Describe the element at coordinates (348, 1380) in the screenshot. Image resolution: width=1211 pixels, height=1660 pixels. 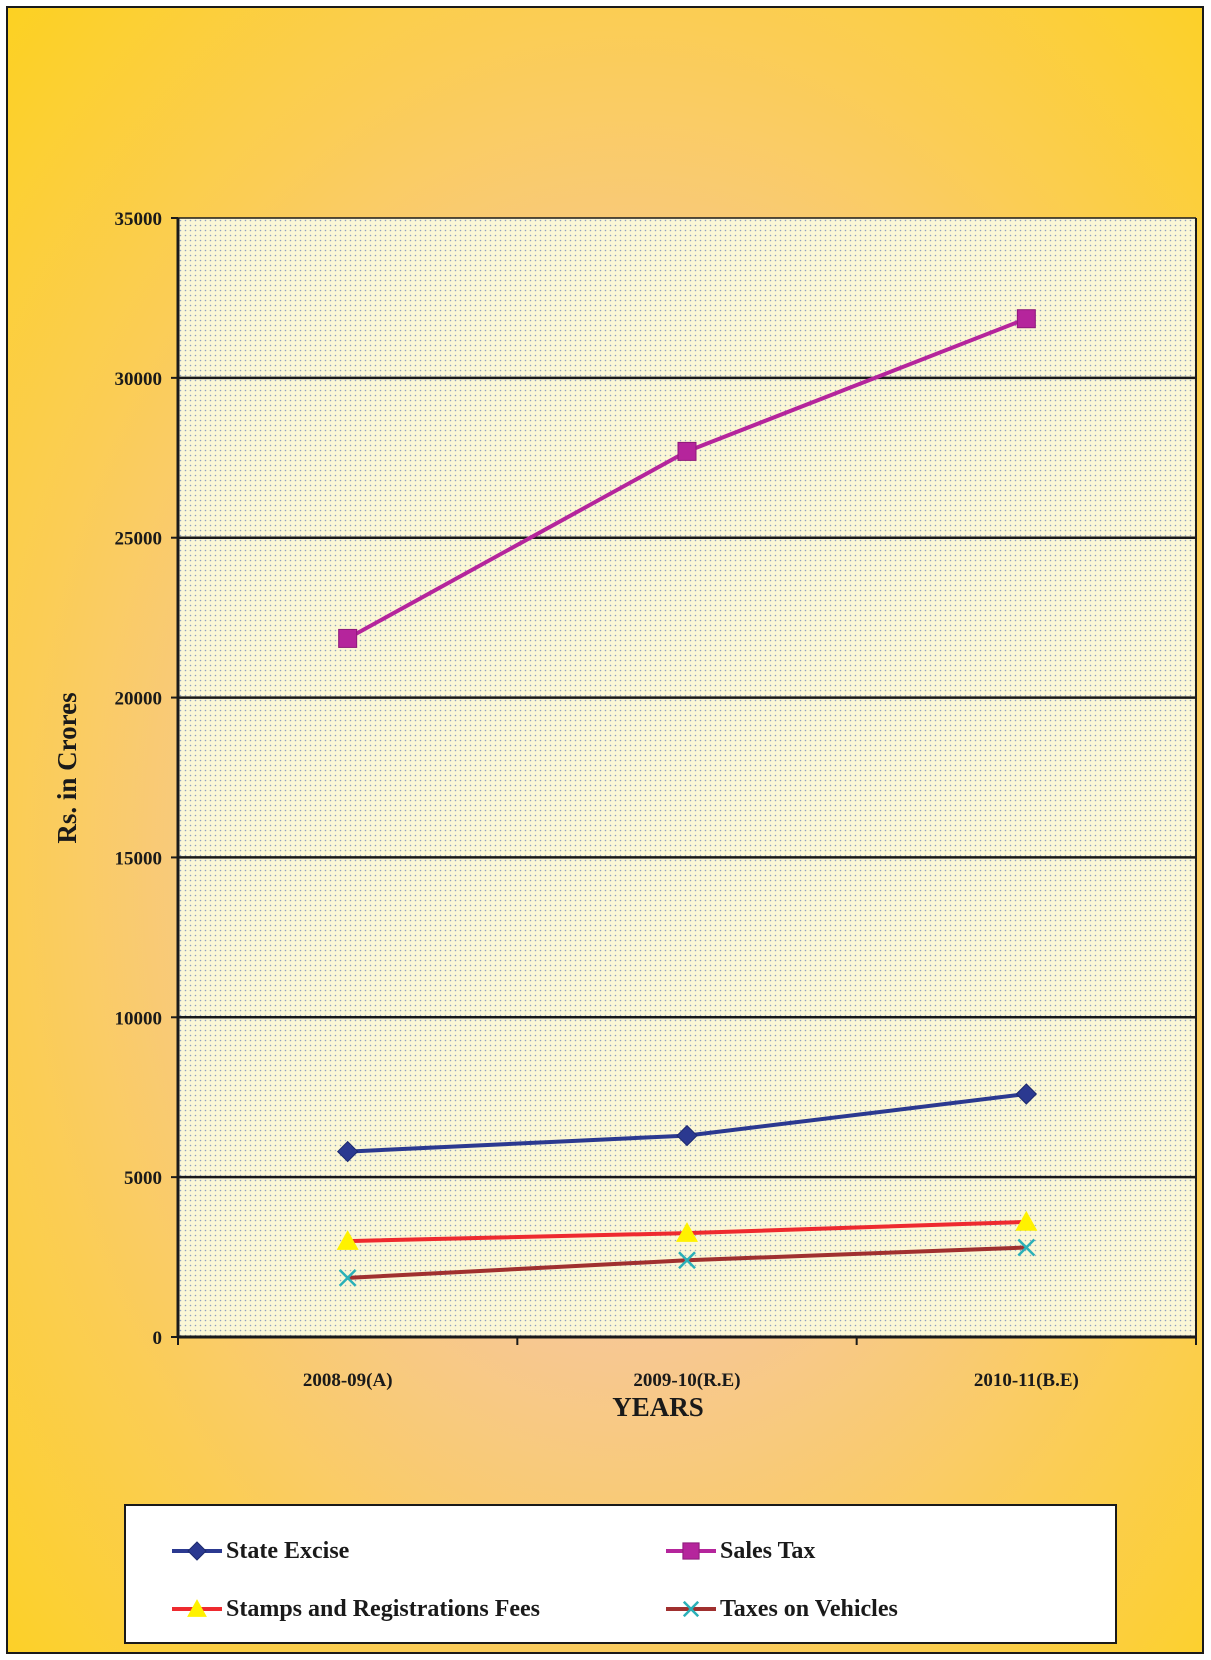
I see `x-tick-label: 2008-09(A)` at that location.